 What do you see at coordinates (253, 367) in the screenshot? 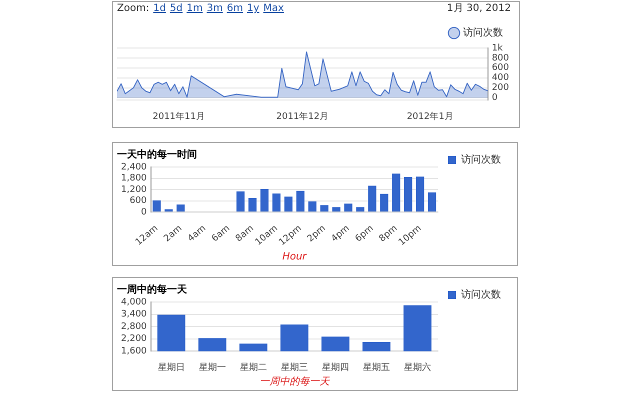
I see `x-tick-label: 星期二` at bounding box center [253, 367].